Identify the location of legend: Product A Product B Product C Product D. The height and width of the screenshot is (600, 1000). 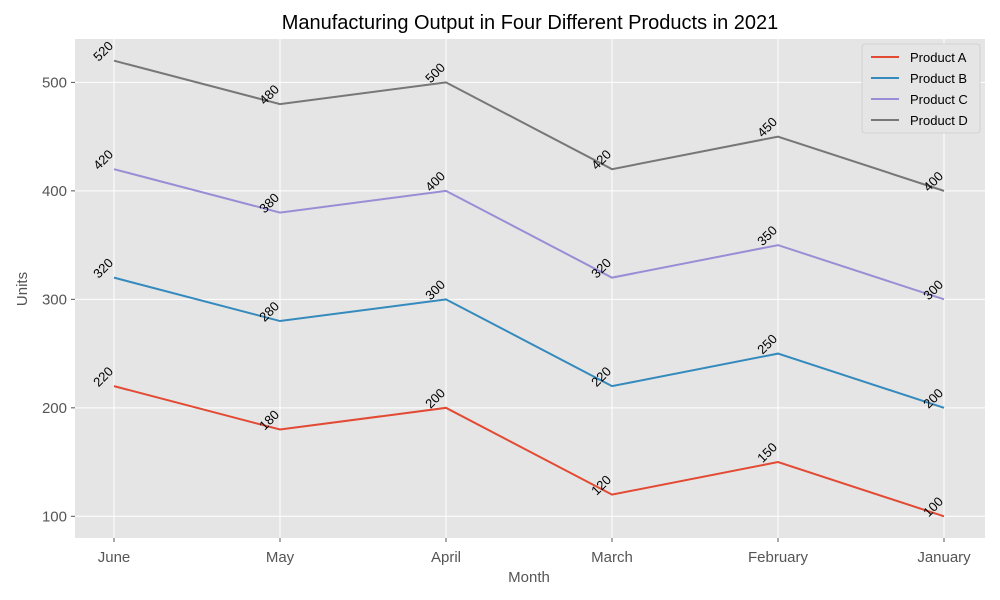
(921, 88).